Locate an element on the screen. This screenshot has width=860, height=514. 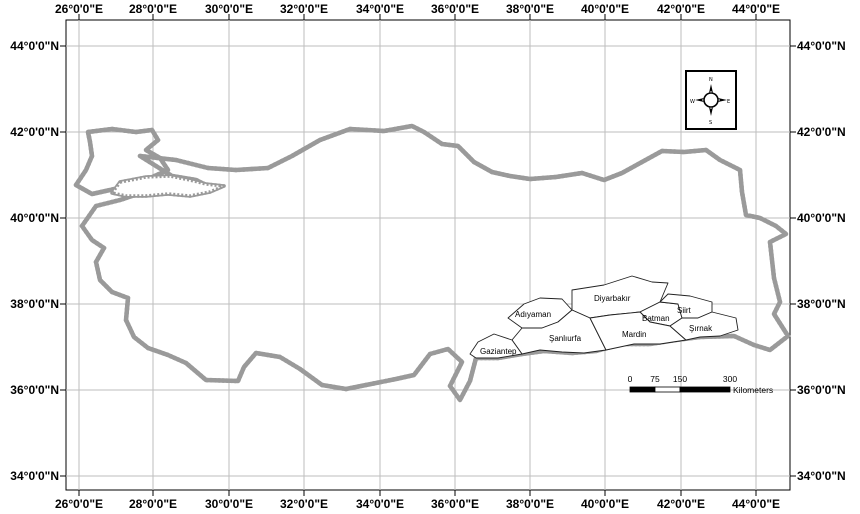
province-label-sanliurfa: Şanlıurfa is located at coordinates (565, 338).